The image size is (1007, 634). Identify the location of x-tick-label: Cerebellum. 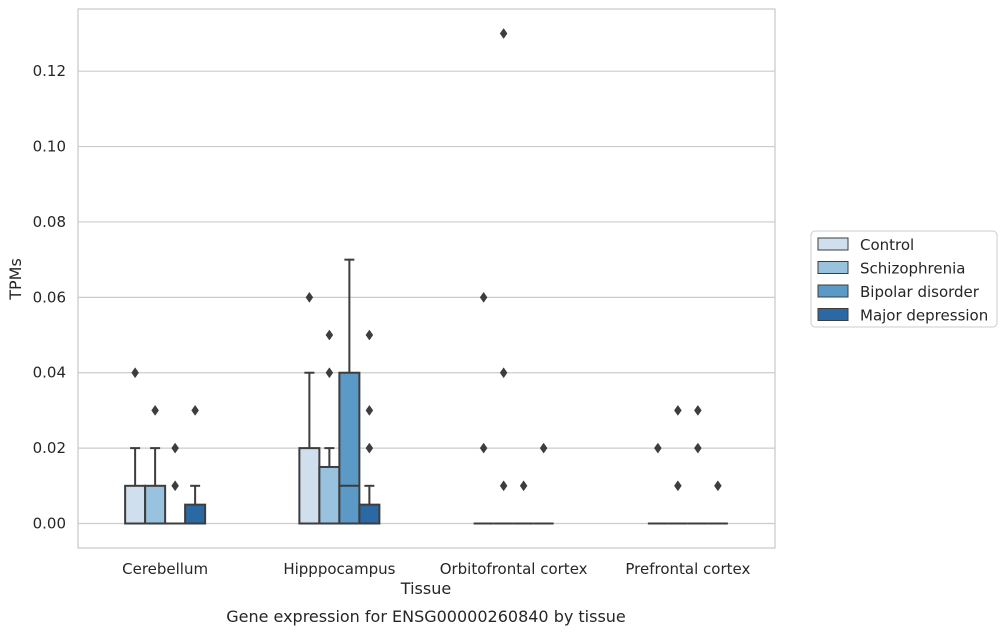
(165, 569).